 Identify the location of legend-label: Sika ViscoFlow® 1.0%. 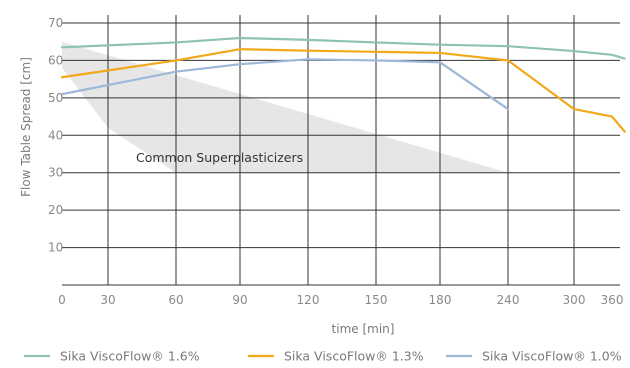
(552, 356).